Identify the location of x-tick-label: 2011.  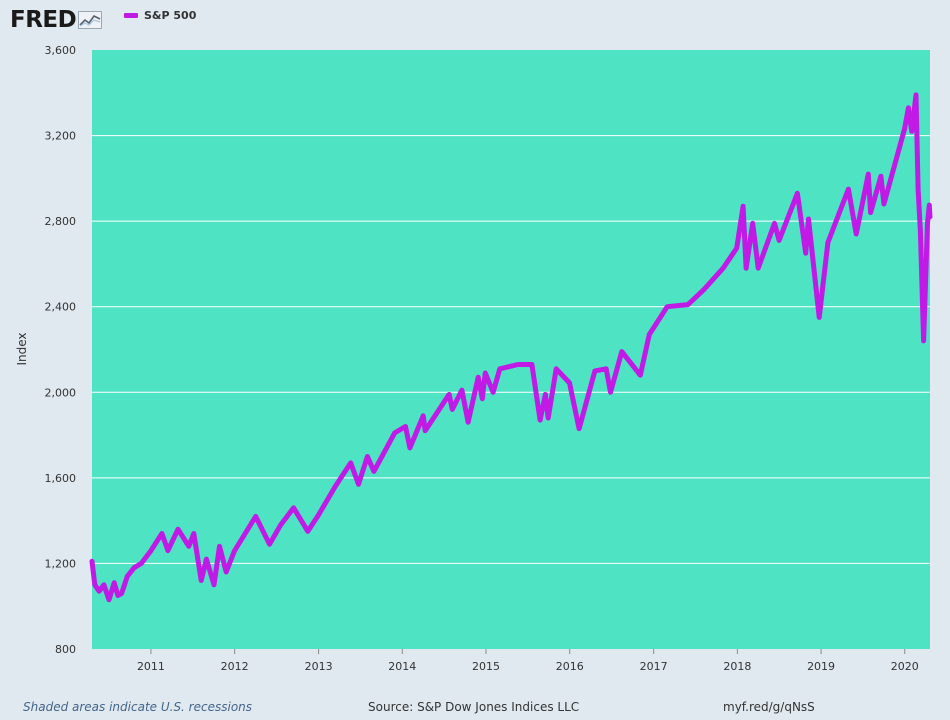
(151, 666).